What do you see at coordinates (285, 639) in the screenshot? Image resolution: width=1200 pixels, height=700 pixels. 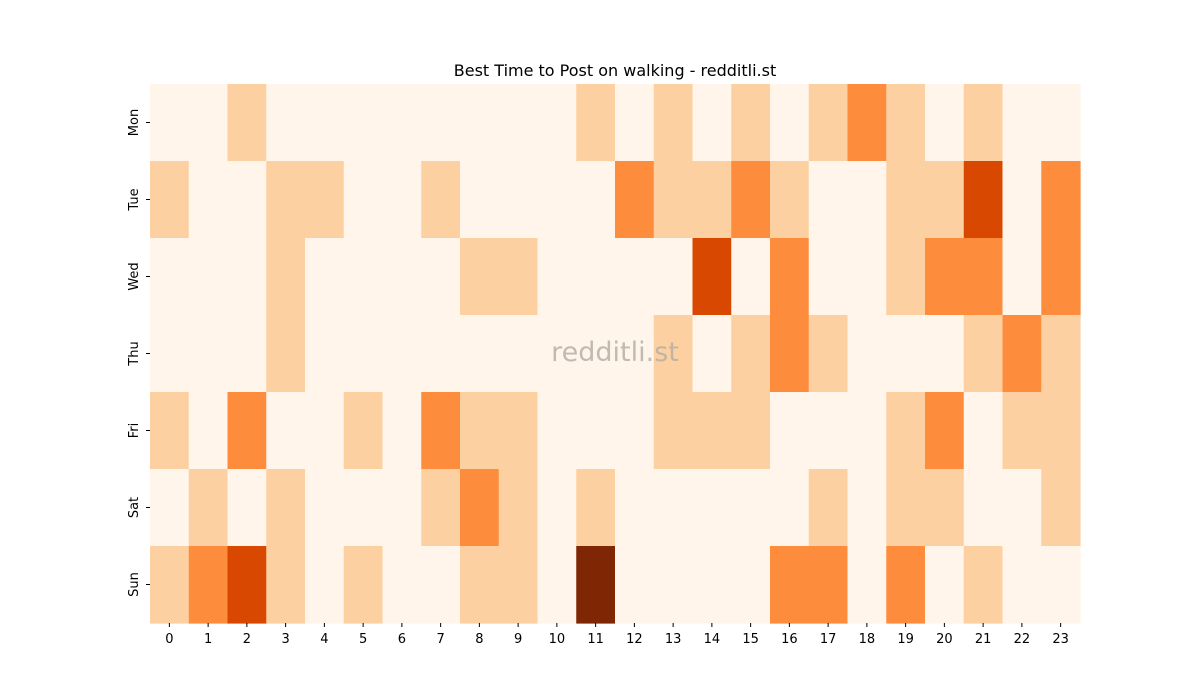 I see `x-tick-label: 3` at bounding box center [285, 639].